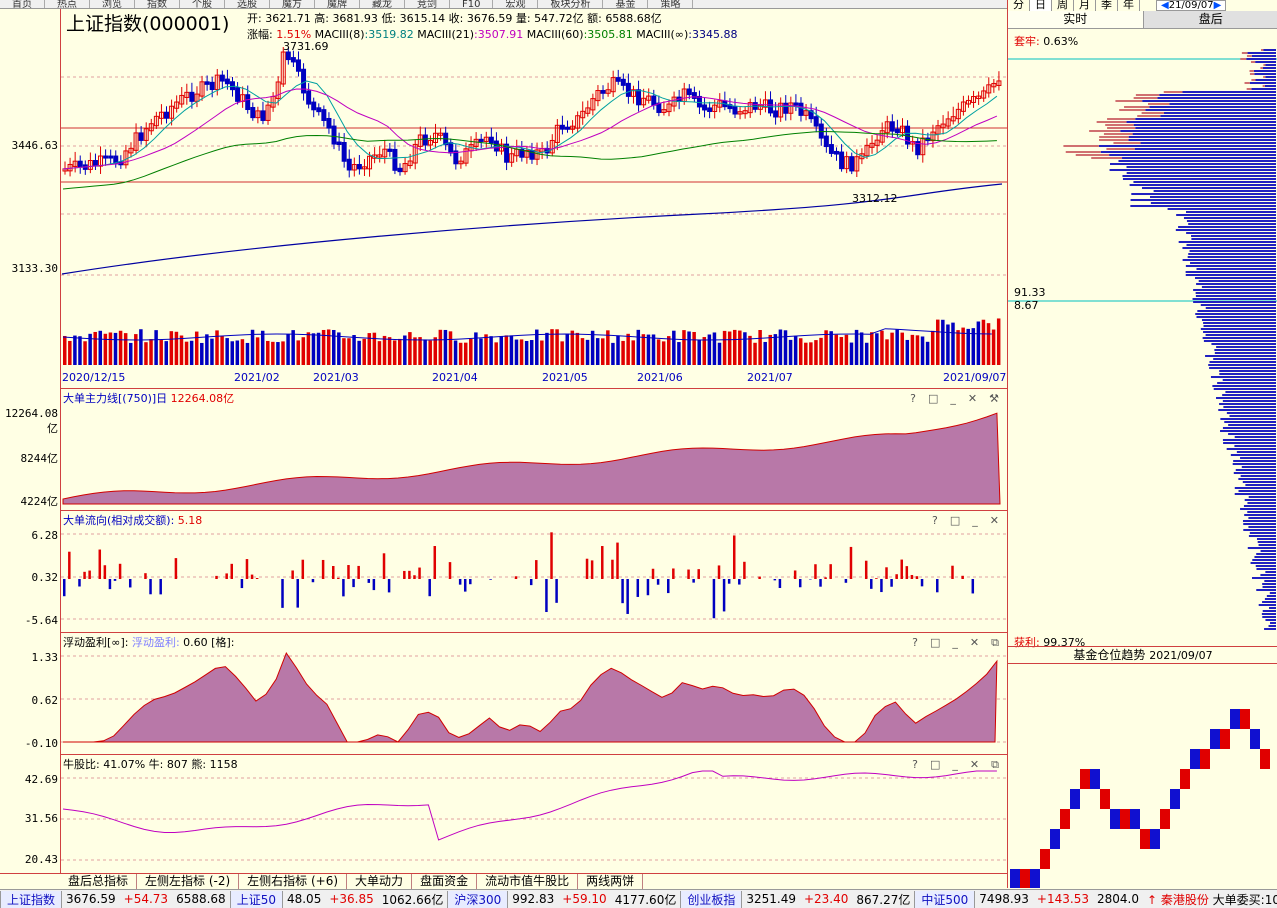 This screenshot has width=1277, height=908. What do you see at coordinates (1129, 5) in the screenshot?
I see `period-tab-5: 年` at bounding box center [1129, 5].